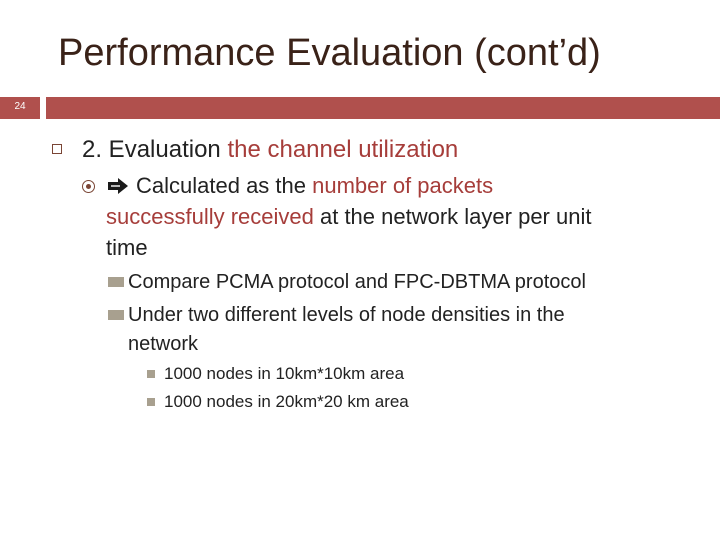 This screenshot has width=720, height=540. I want to click on bullet-level2-text-a: Calculated as the, so click(224, 185).